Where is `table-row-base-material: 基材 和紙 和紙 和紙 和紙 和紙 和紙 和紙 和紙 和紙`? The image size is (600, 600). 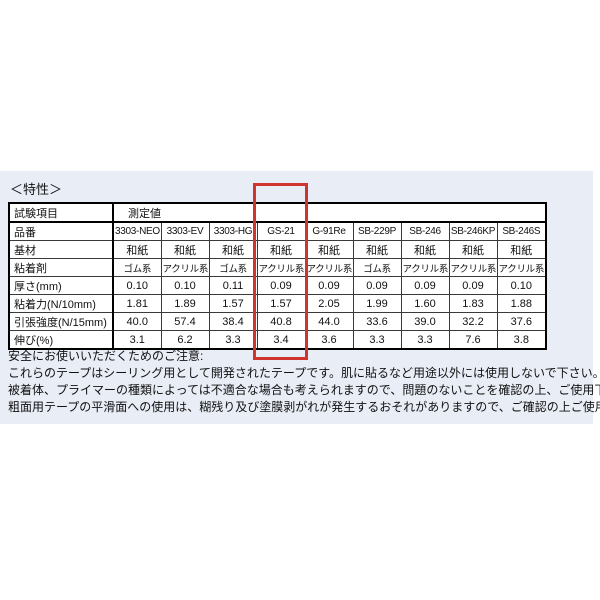
table-row-base-material: 基材 和紙 和紙 和紙 和紙 和紙 和紙 和紙 和紙 和紙 is located at coordinates (277, 249).